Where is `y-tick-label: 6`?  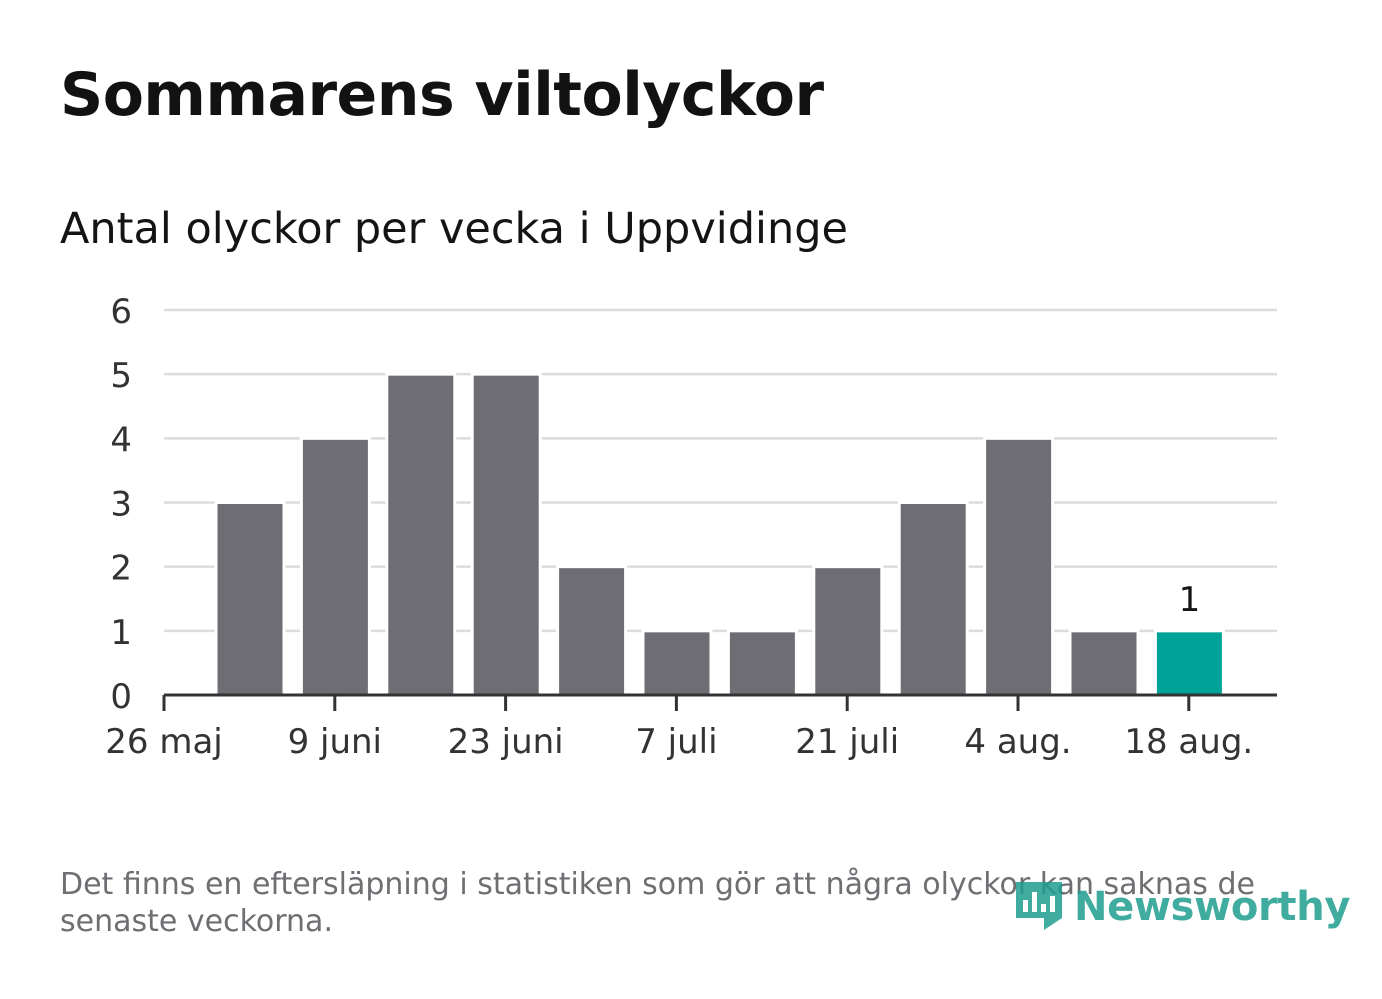 y-tick-label: 6 is located at coordinates (121, 312).